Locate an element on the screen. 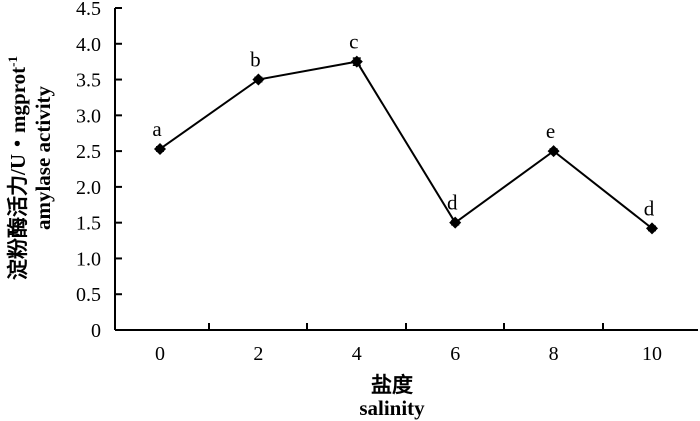 The image size is (700, 421). y-tick-label: 2.5 is located at coordinates (88, 152).